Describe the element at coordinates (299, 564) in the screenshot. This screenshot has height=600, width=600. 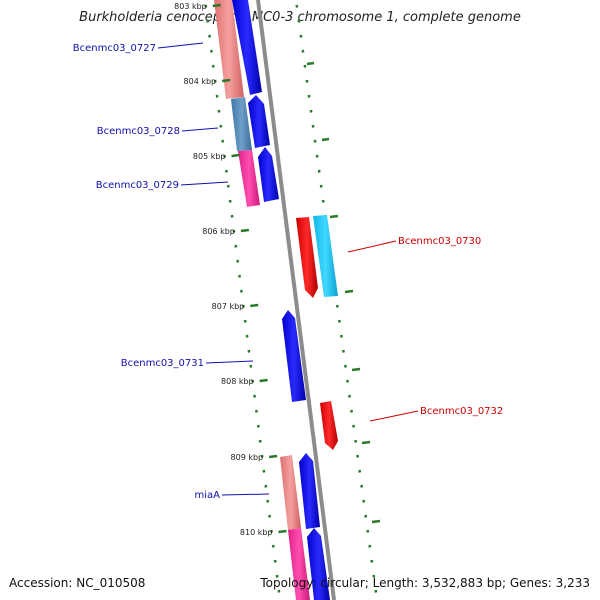
I see `feature-cog-next` at that location.